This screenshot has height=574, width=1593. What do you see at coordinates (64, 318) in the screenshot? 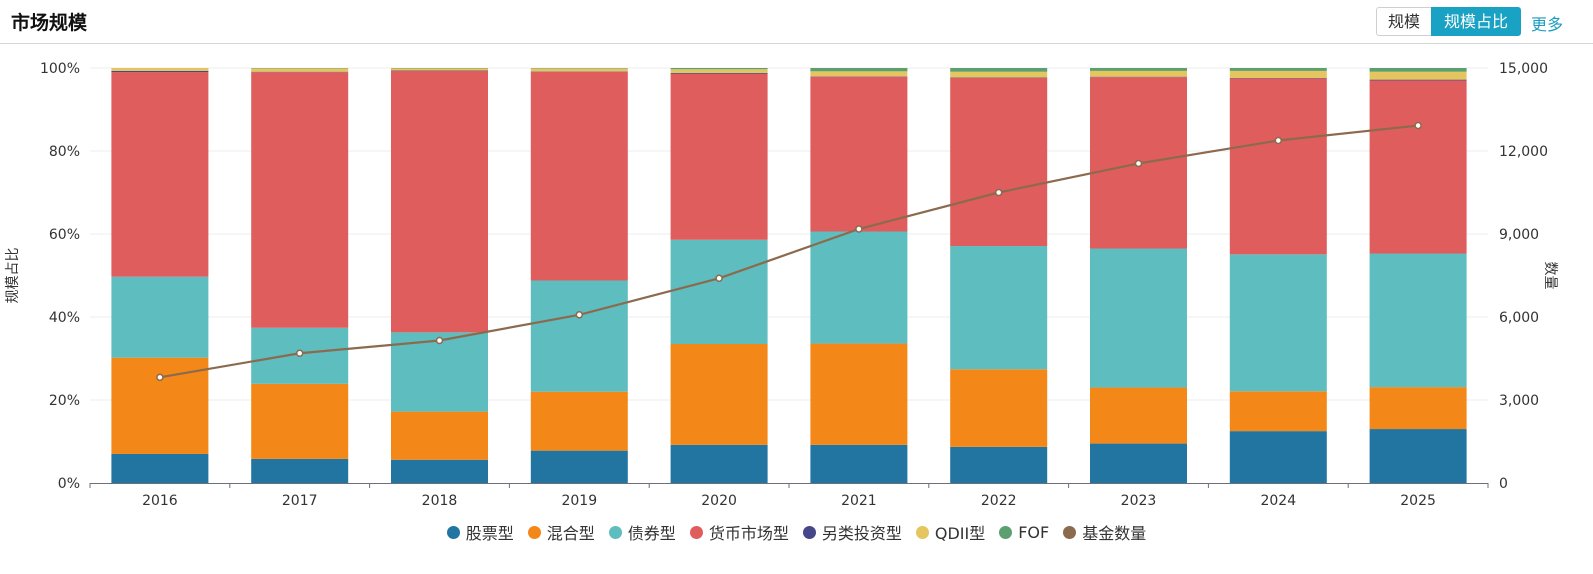
I see `y-left-tick-label: 40%` at bounding box center [64, 318].